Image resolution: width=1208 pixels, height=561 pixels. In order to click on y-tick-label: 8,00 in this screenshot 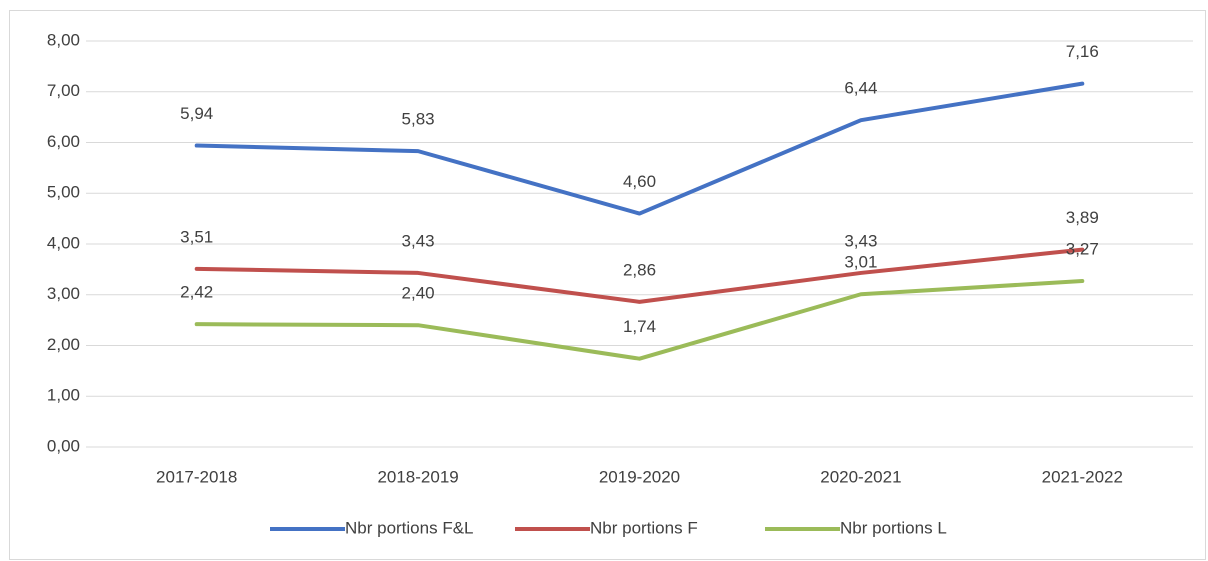, I will do `click(63, 39)`.